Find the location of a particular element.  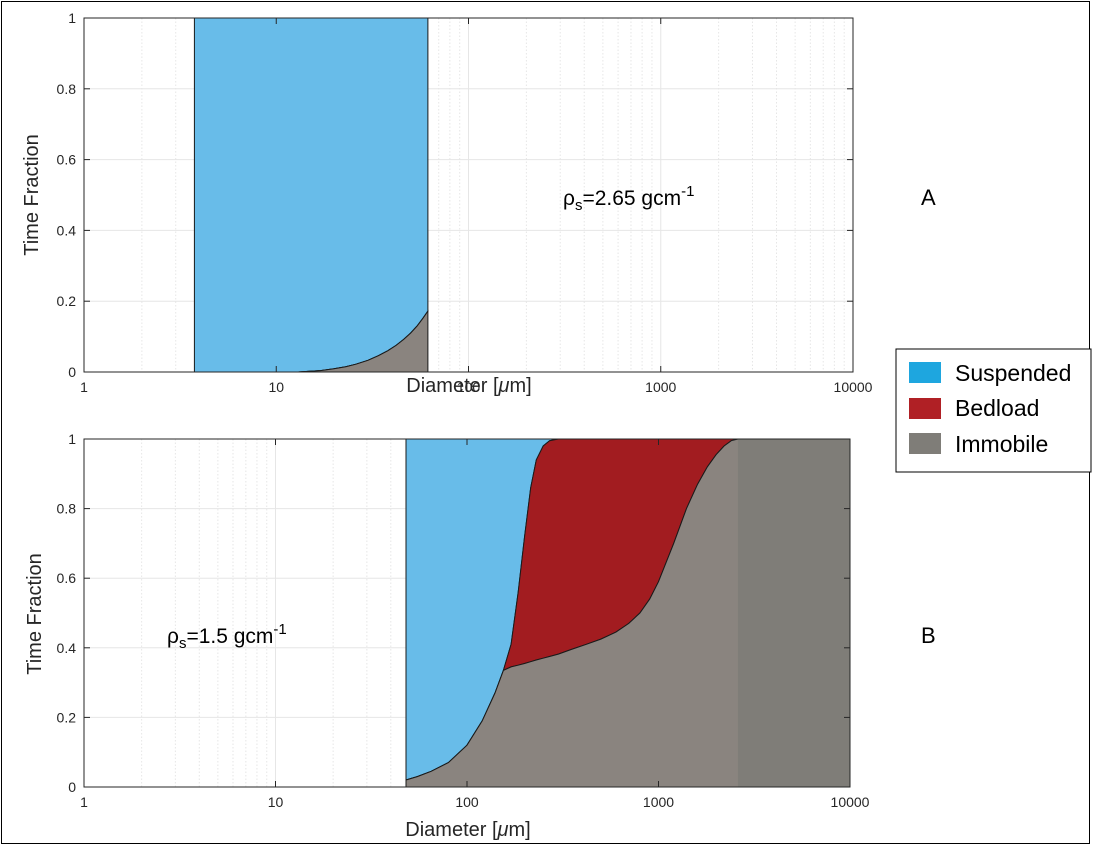

panel-b-label: B is located at coordinates (928, 635).